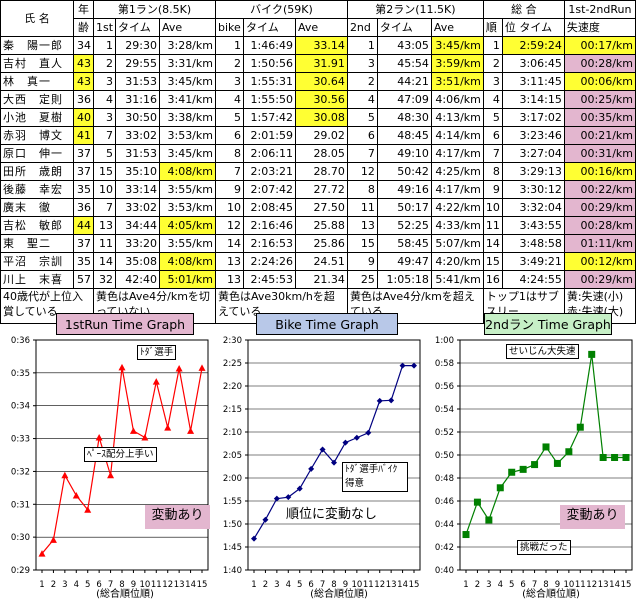  I want to click on cell-diff: 00:31/km, so click(599, 153).